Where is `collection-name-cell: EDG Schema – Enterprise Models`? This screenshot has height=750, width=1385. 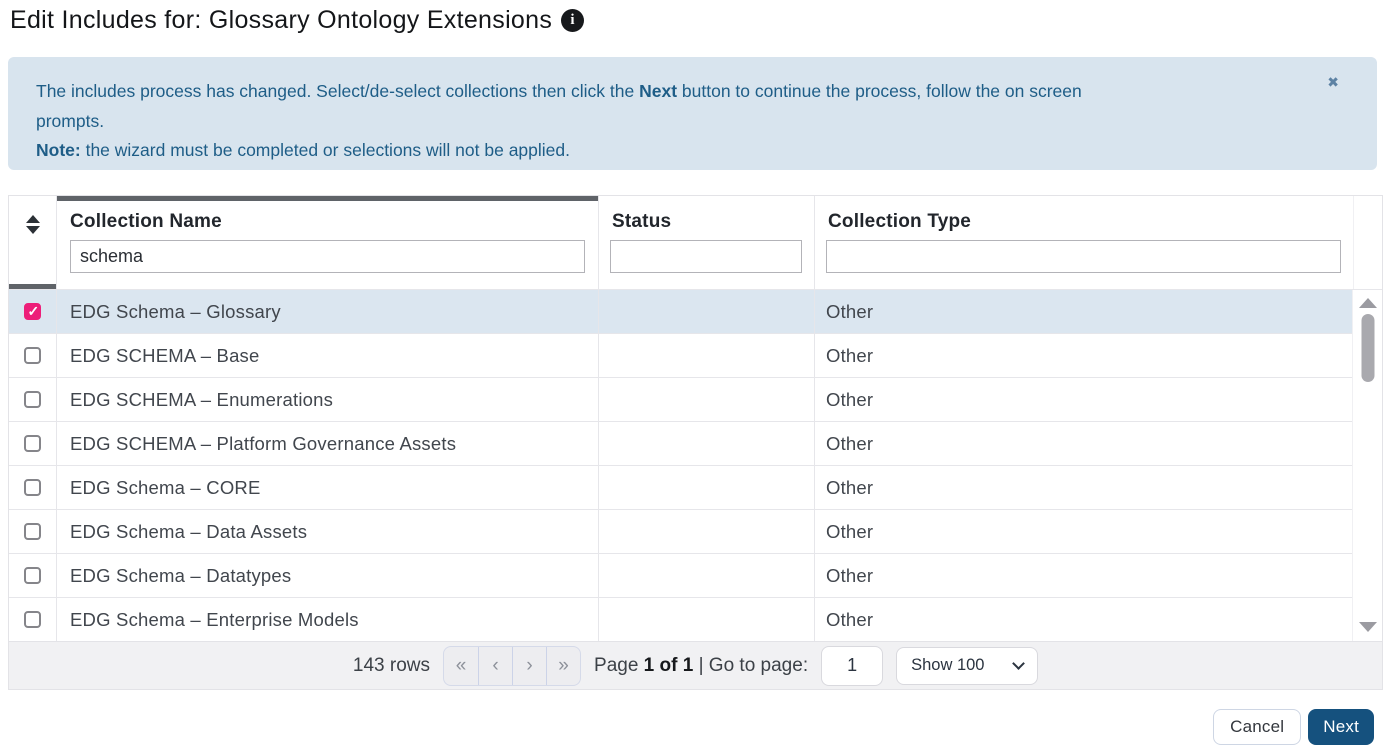
collection-name-cell: EDG Schema – Enterprise Models is located at coordinates (327, 619).